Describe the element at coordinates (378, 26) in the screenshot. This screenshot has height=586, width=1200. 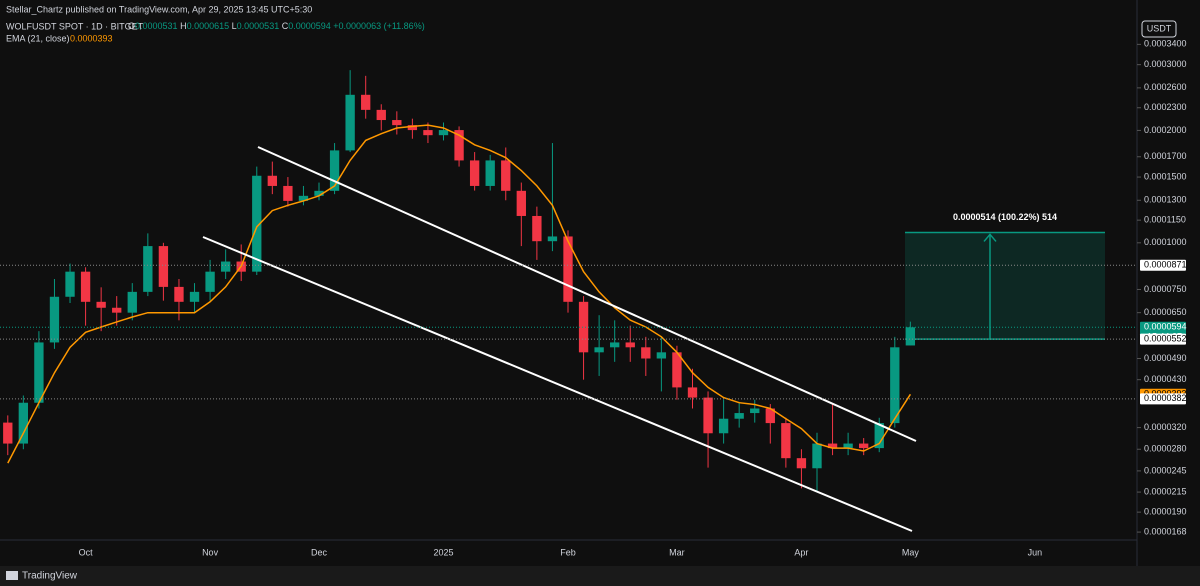
I see `ohlc-change: +0.0000063 (+11.86%)` at that location.